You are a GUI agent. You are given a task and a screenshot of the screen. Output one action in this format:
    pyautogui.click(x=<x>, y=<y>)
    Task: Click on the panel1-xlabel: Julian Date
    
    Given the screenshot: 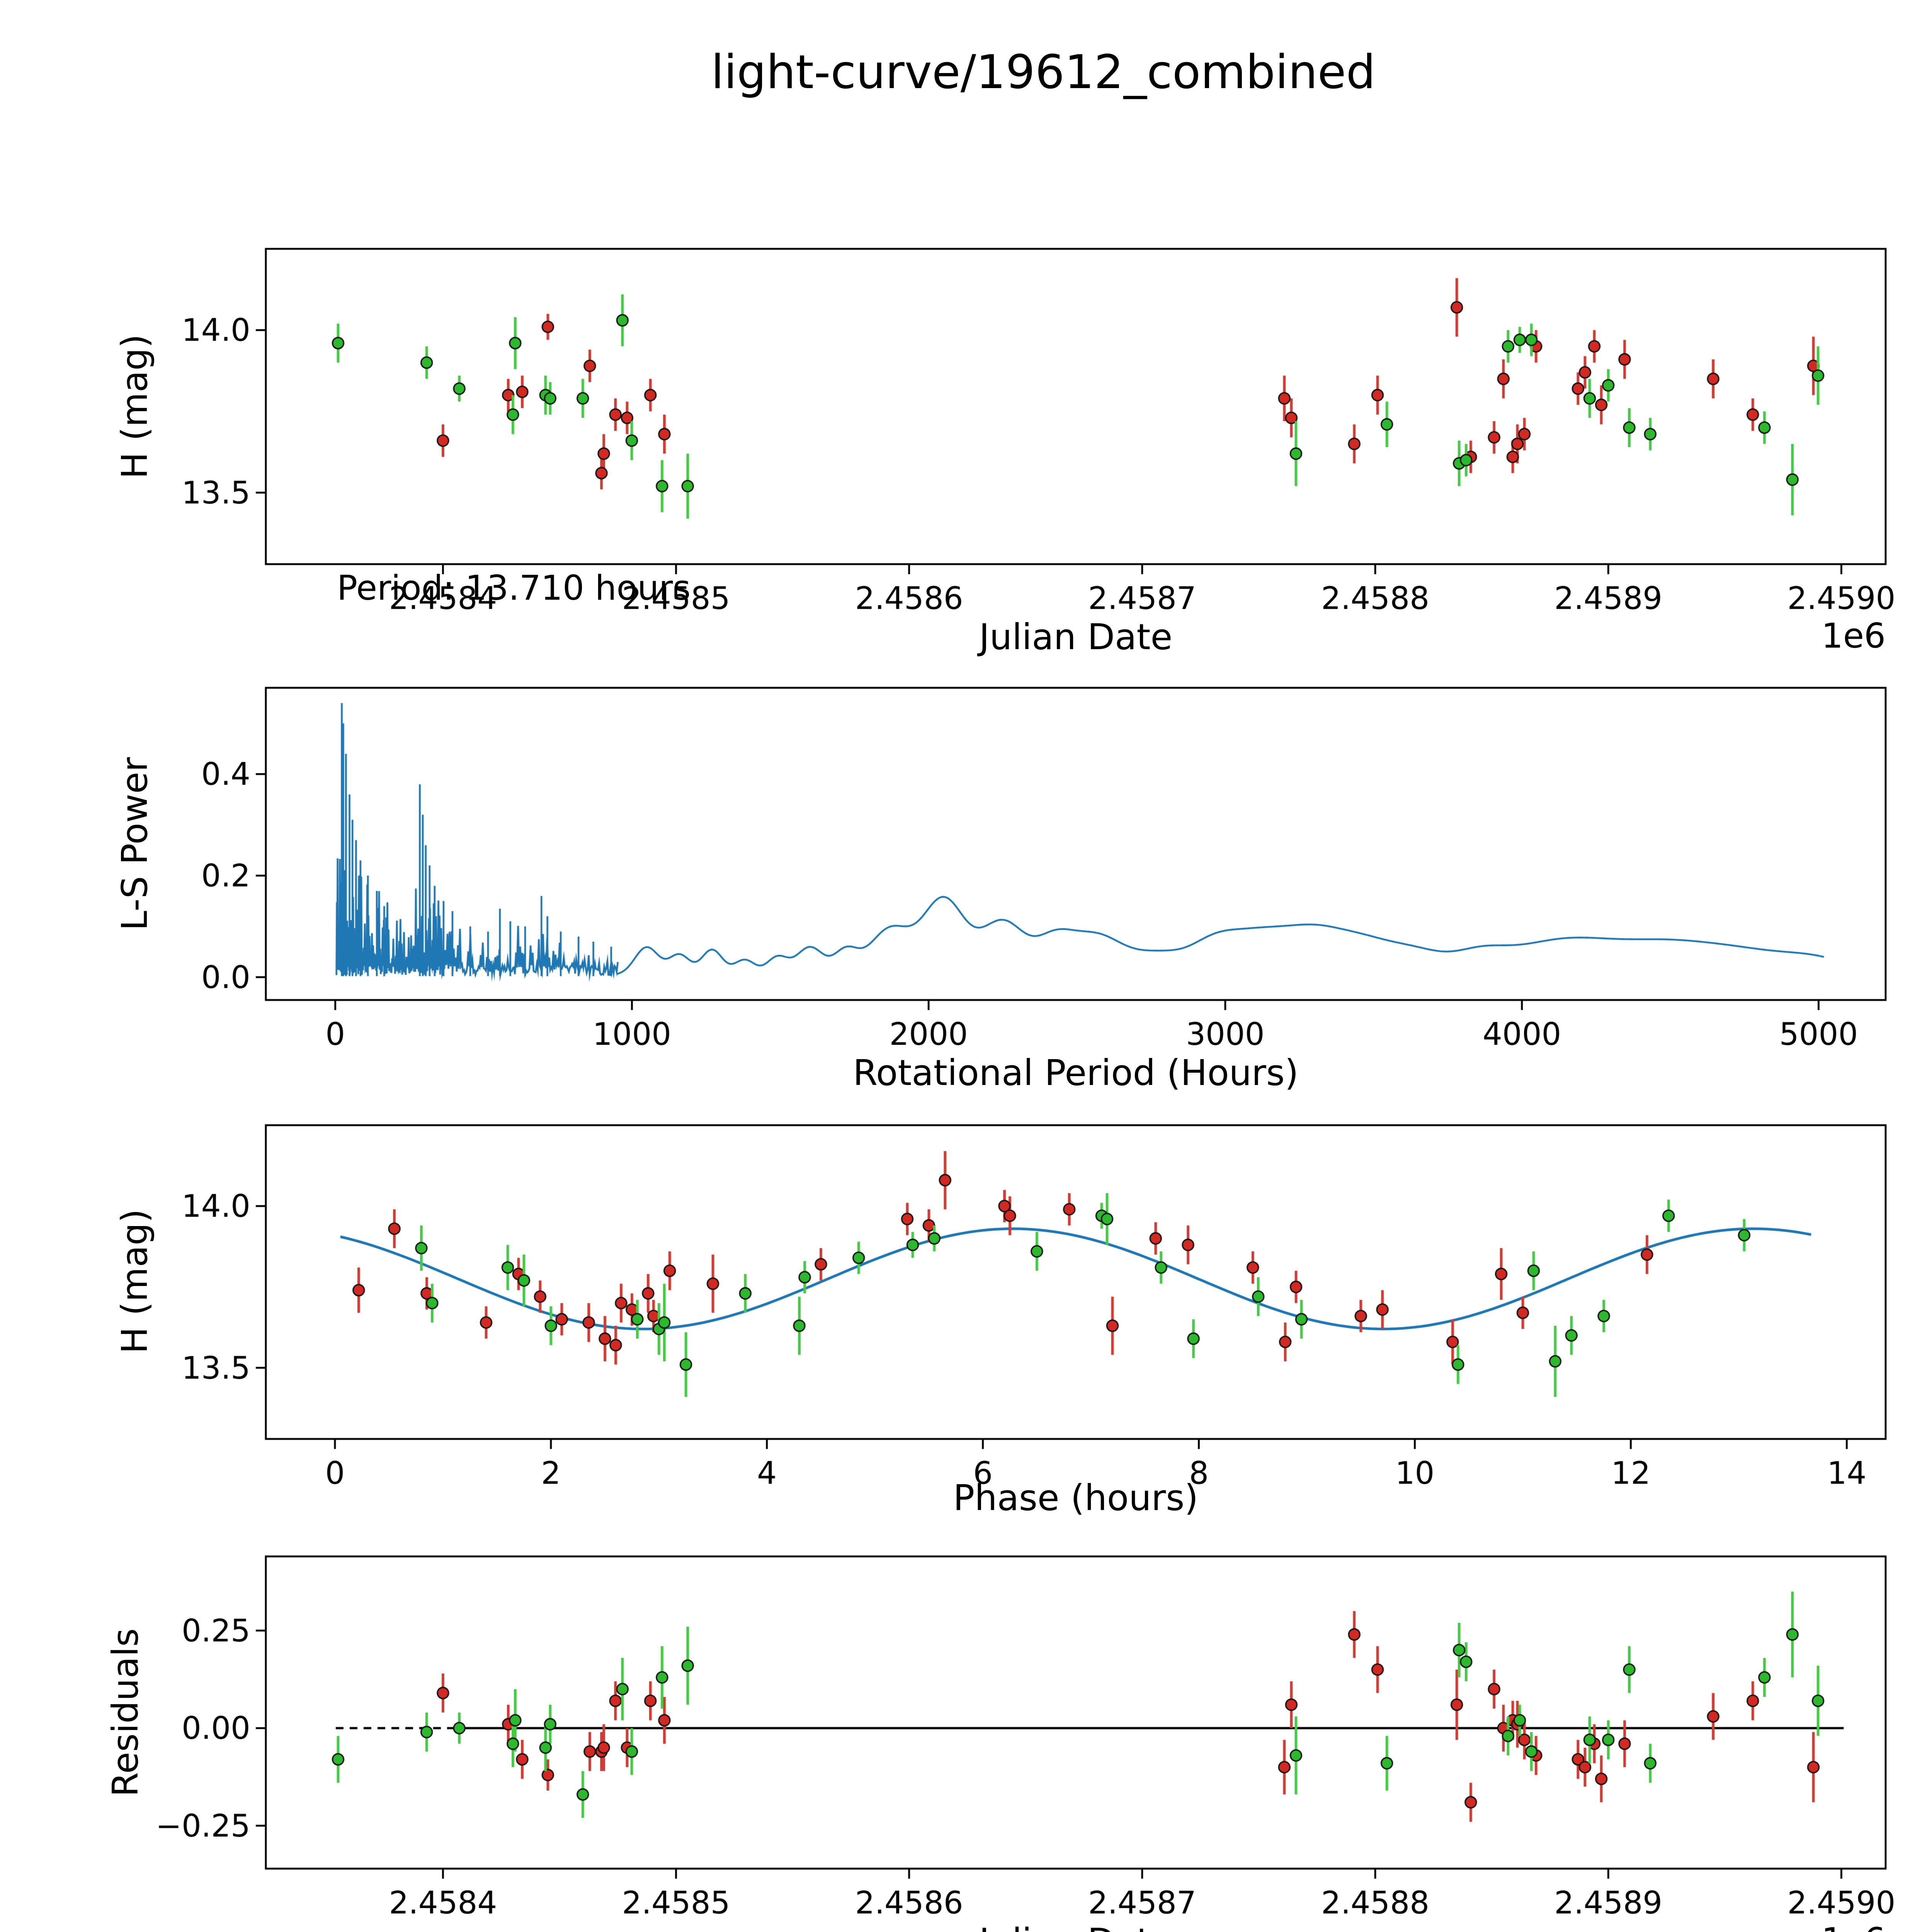 What is the action you would take?
    pyautogui.click(x=1076, y=638)
    